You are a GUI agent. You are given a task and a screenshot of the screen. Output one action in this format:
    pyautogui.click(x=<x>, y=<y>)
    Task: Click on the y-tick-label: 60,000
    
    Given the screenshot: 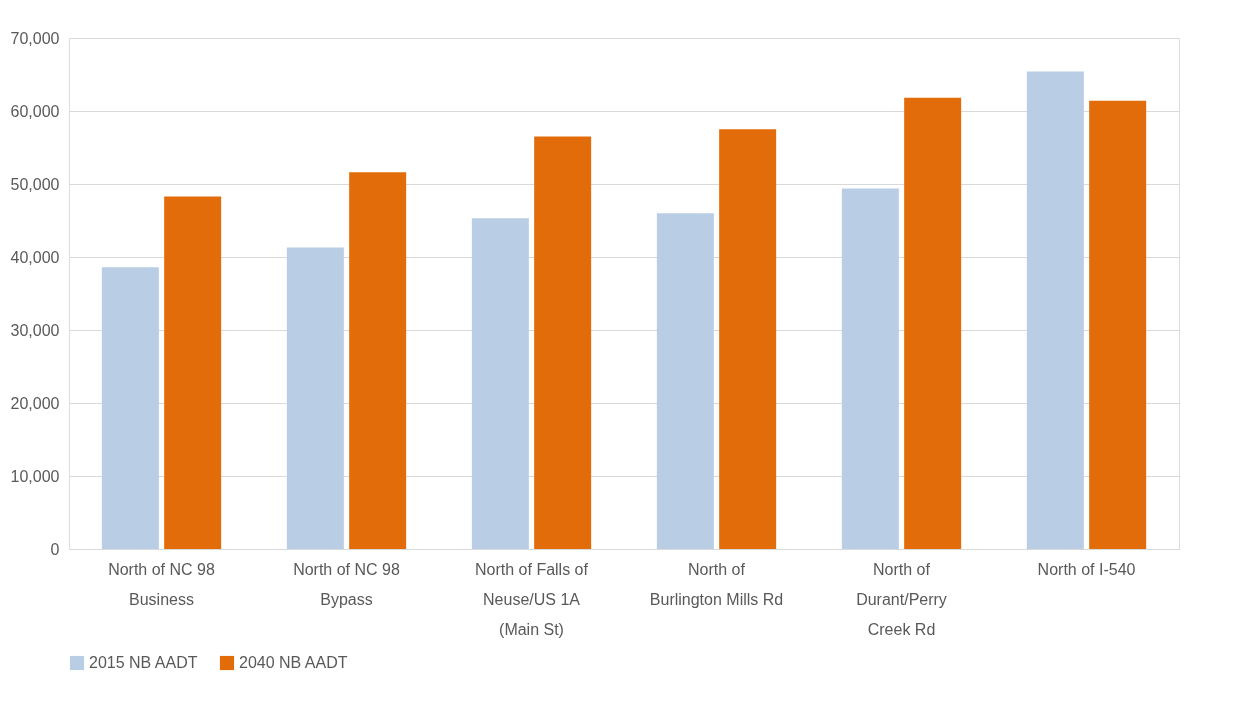 What is the action you would take?
    pyautogui.click(x=35, y=111)
    